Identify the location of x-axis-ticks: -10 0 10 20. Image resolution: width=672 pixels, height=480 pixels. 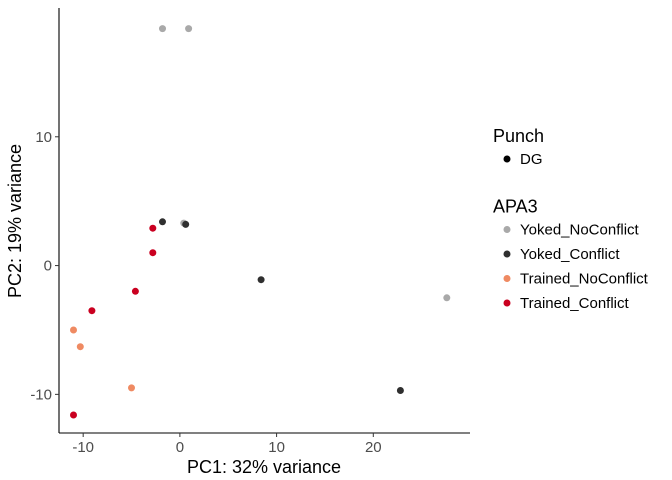
(227, 444).